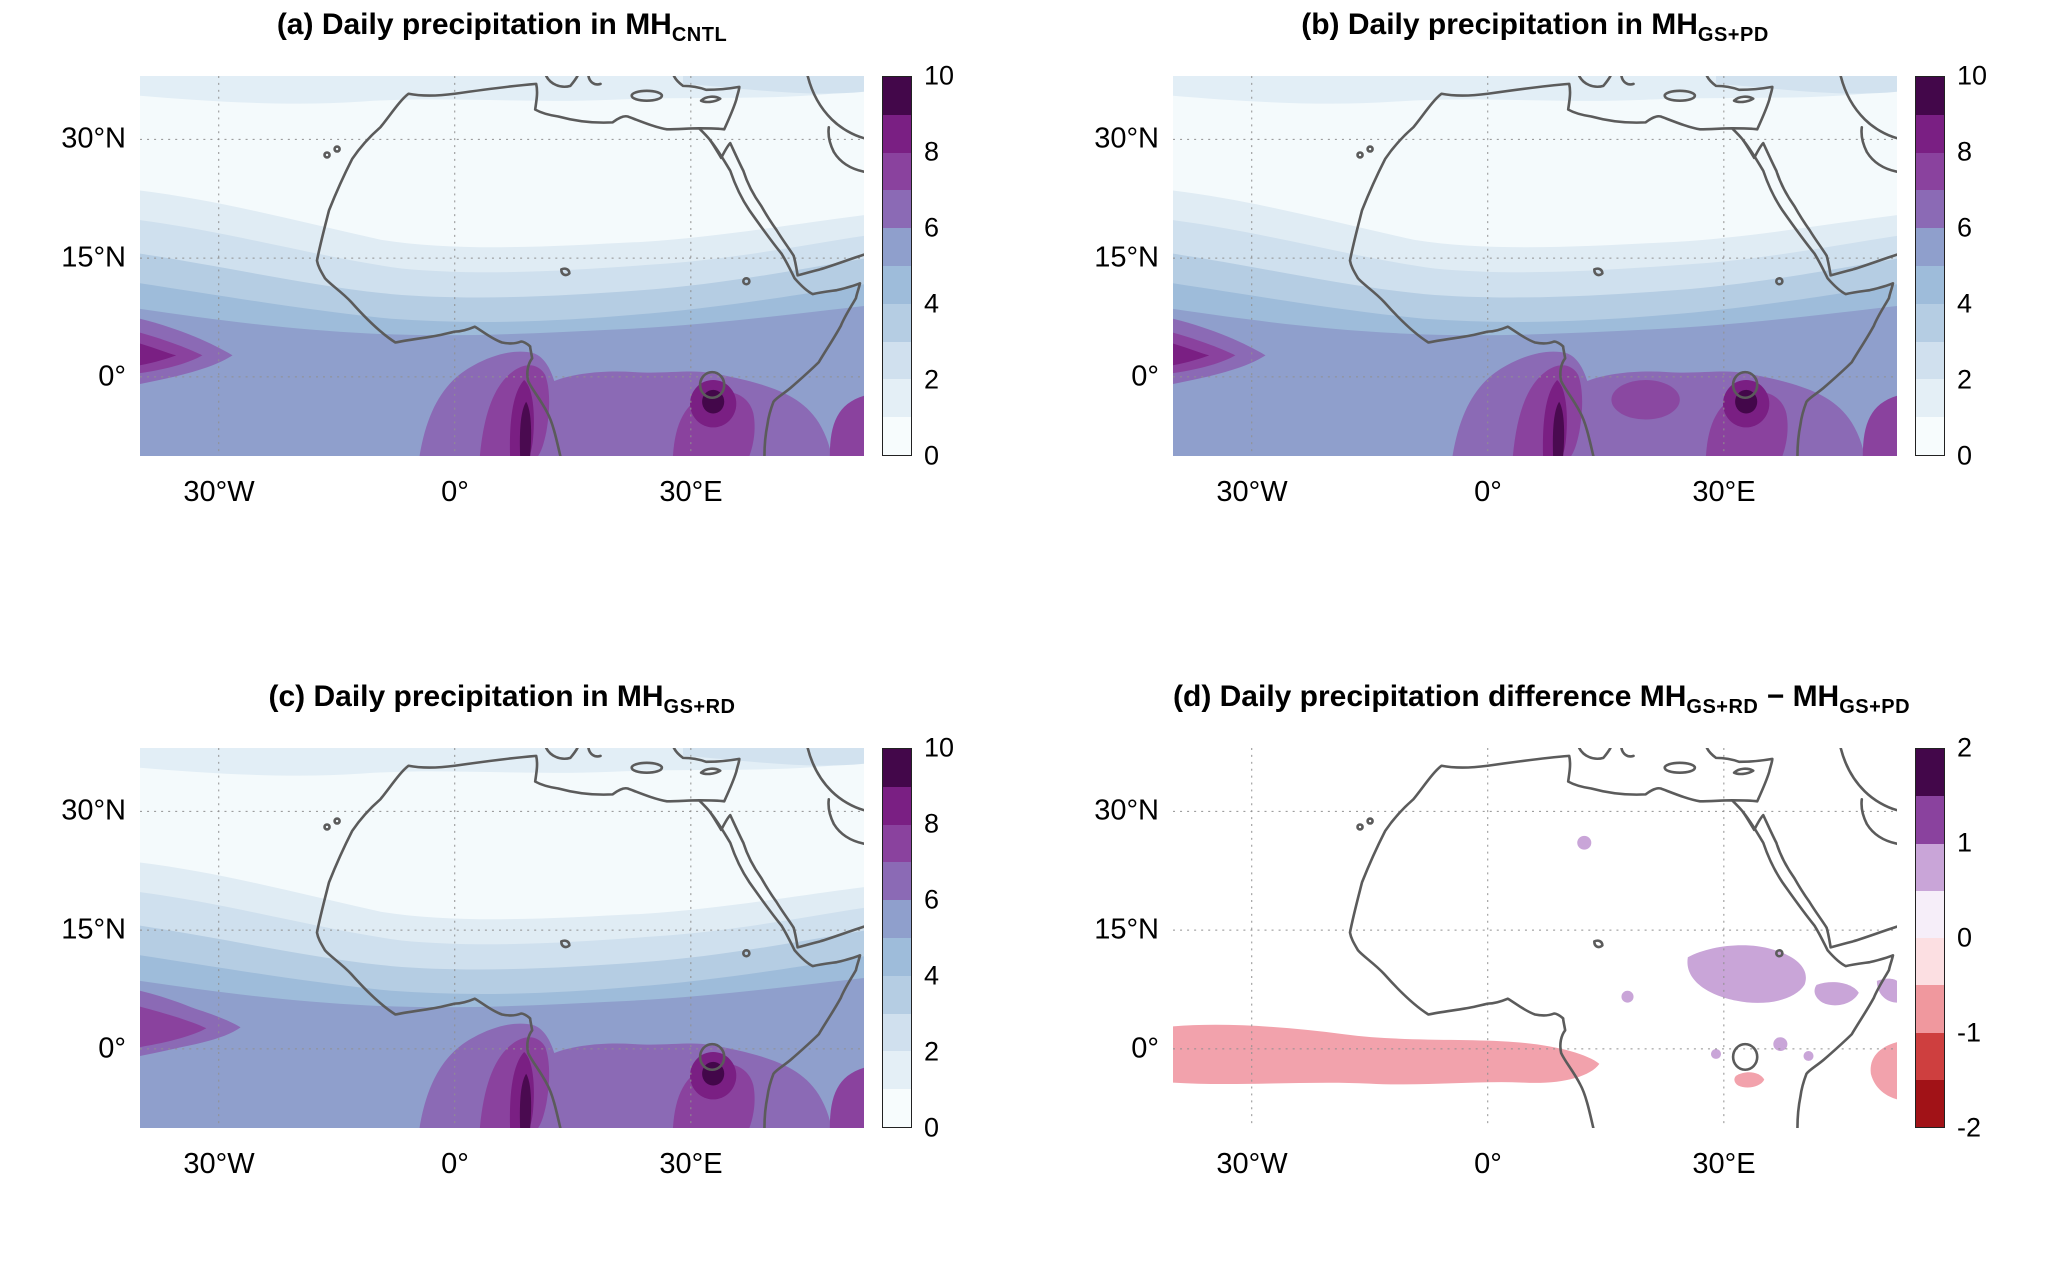 This screenshot has height=1284, width=2067. Describe the element at coordinates (1488, 1164) in the screenshot. I see `panel-d-xtick-0: 0°` at that location.